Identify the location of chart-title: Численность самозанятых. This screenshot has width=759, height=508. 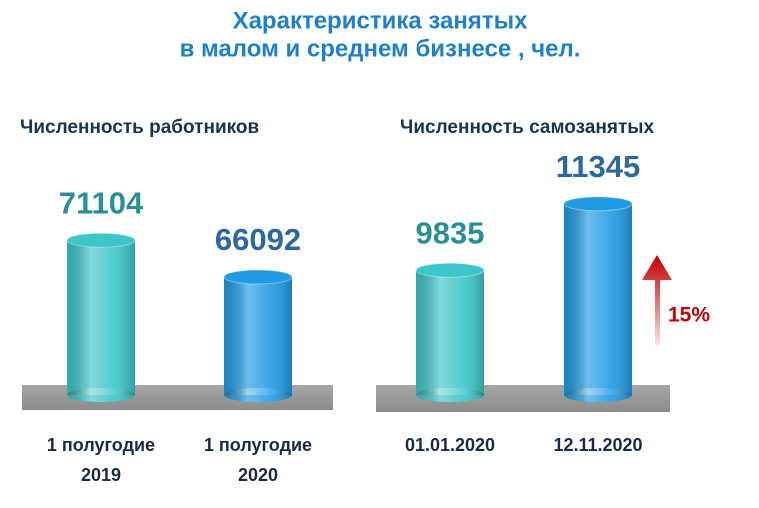
(527, 127).